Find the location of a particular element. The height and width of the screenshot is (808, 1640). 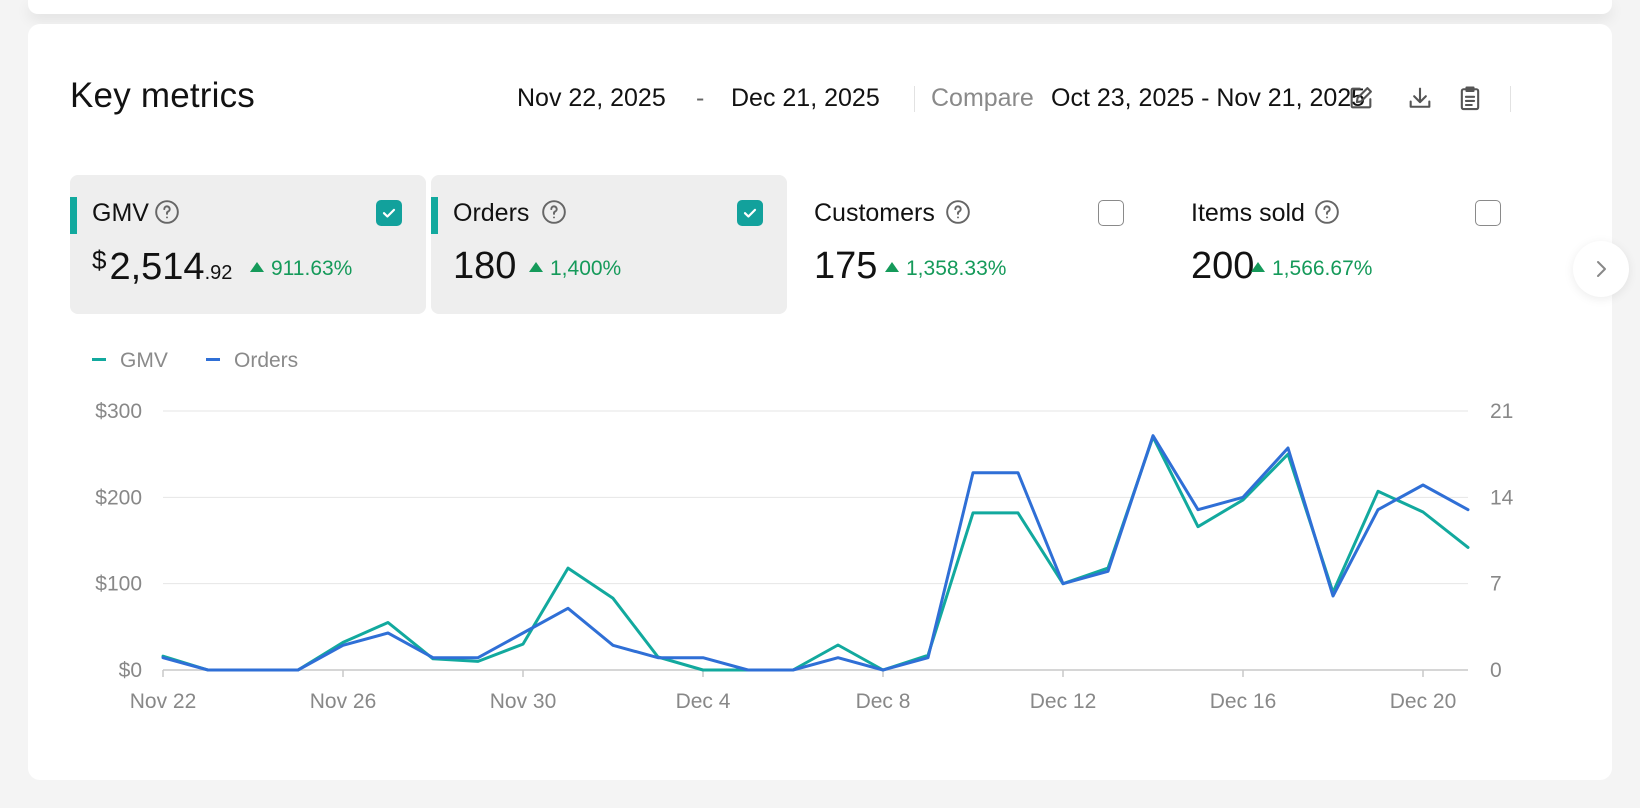

metric-card-orders: Orders 180 1,400% is located at coordinates (609, 244).